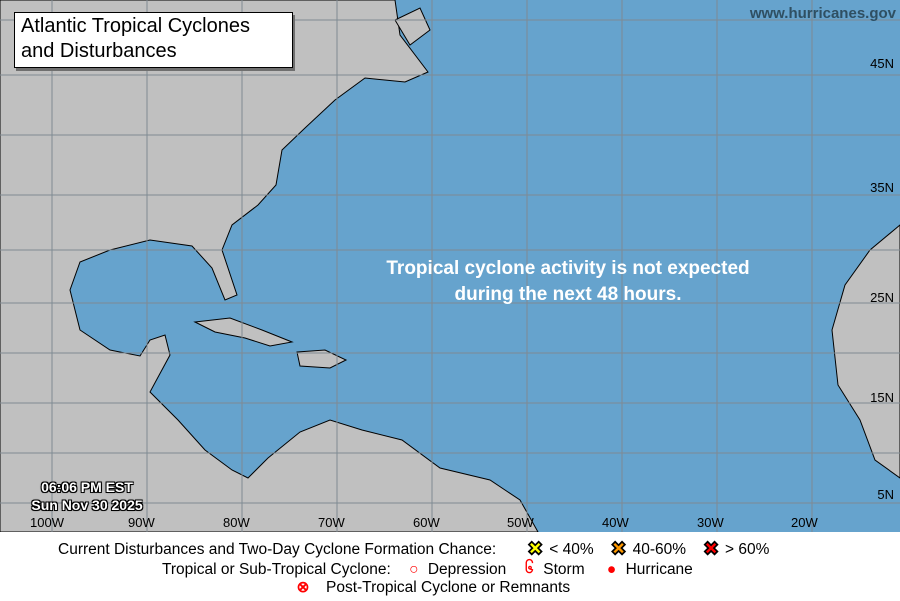 This screenshot has width=900, height=601. I want to click on cyclone-label: Tropical or Sub-Tropical Cyclone:, so click(276, 569).